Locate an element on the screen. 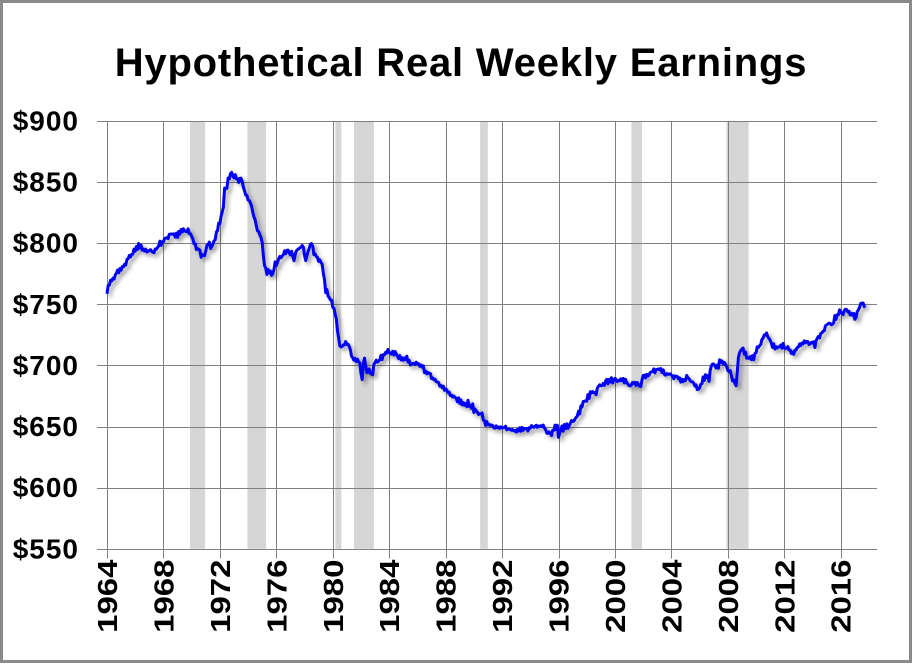 The width and height of the screenshot is (912, 668). svg-text: $650 is located at coordinates (46, 426).